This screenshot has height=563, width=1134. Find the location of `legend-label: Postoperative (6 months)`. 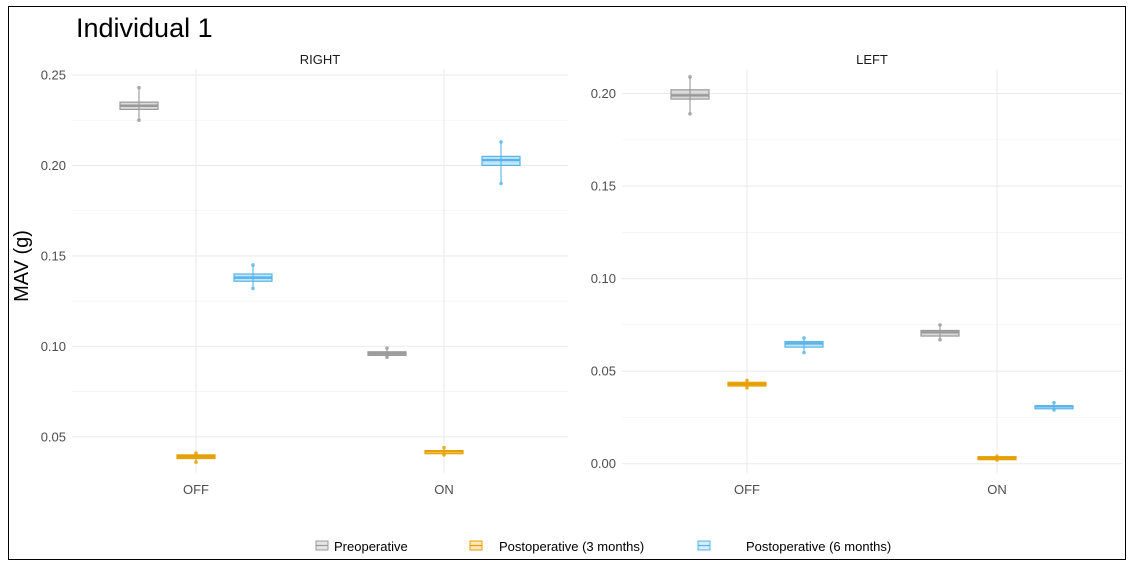

legend-label: Postoperative (6 months) is located at coordinates (818, 546).